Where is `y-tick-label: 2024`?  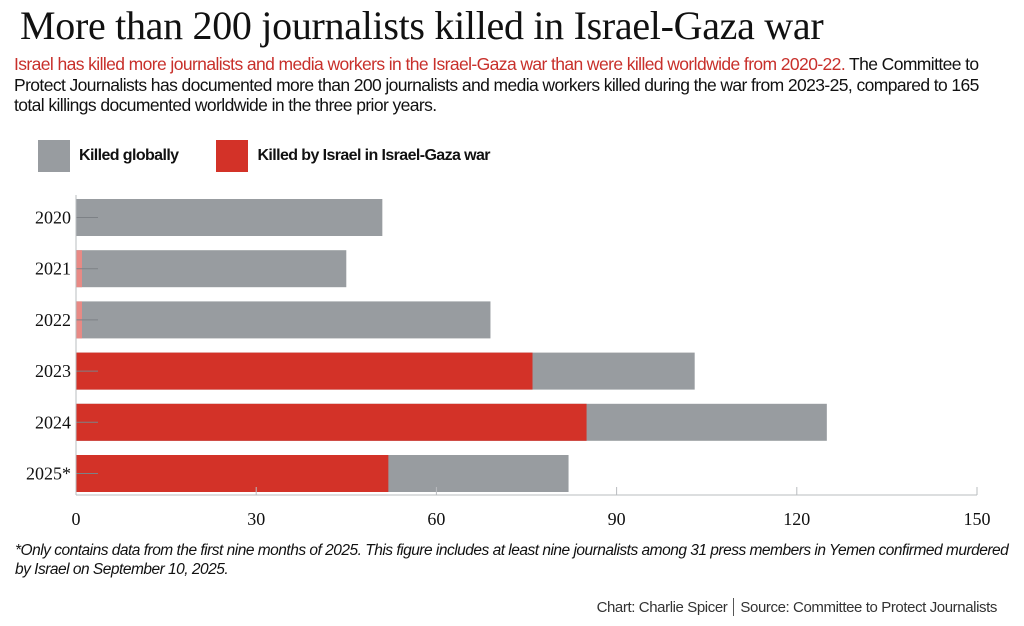 y-tick-label: 2024 is located at coordinates (53, 422).